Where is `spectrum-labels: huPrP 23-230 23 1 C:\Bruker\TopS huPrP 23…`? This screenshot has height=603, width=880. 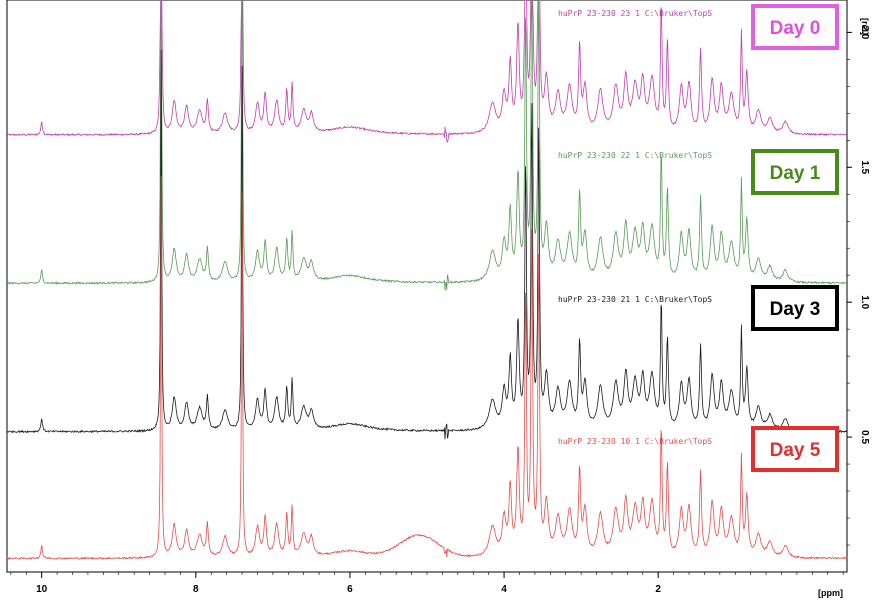
spectrum-labels: huPrP 23-230 23 1 C:\Bruker\TopS huPrP 23… is located at coordinates (635, 227).